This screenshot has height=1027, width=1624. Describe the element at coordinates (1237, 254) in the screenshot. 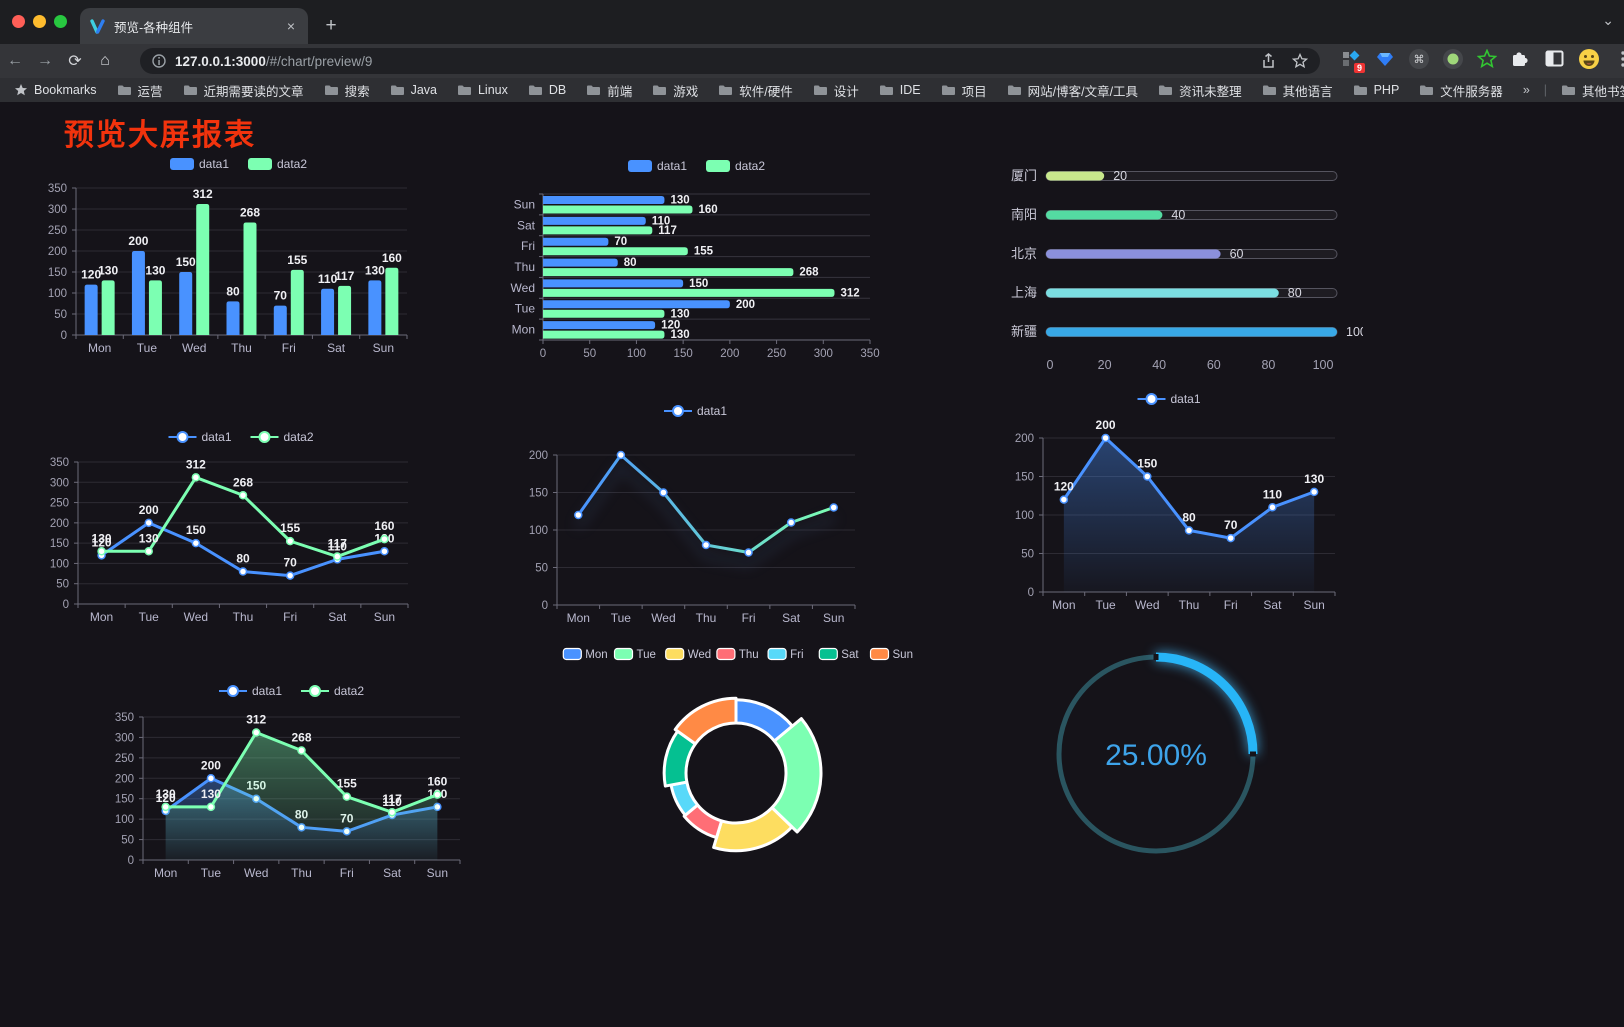

I see `svg-text: 60` at that location.